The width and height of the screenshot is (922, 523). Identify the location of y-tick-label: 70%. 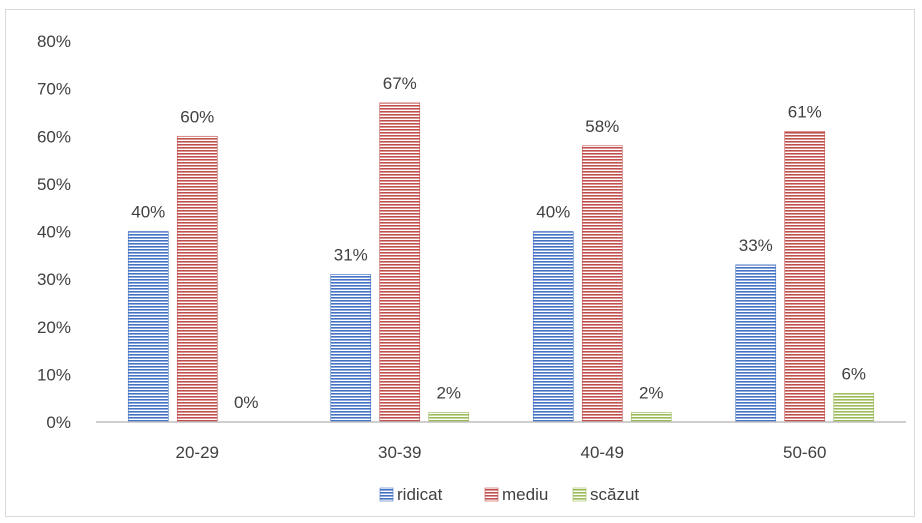
(54, 89).